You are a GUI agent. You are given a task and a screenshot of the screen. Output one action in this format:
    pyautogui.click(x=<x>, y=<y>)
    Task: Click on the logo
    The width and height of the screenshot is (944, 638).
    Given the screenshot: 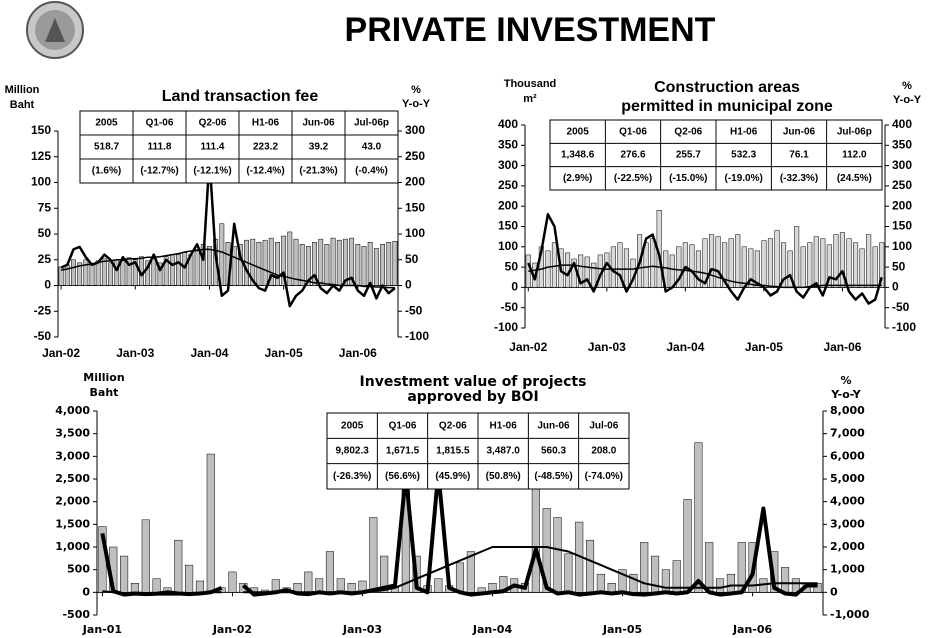 What is the action you would take?
    pyautogui.click(x=55, y=30)
    